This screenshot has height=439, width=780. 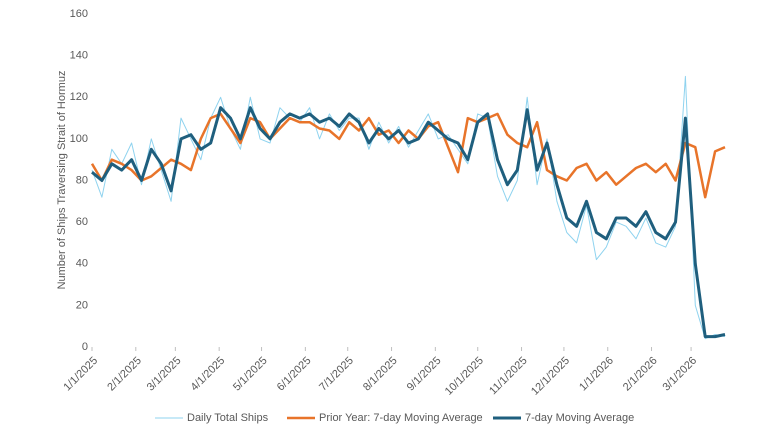 I want to click on x-tick-label: 5/1/2025, so click(x=250, y=374).